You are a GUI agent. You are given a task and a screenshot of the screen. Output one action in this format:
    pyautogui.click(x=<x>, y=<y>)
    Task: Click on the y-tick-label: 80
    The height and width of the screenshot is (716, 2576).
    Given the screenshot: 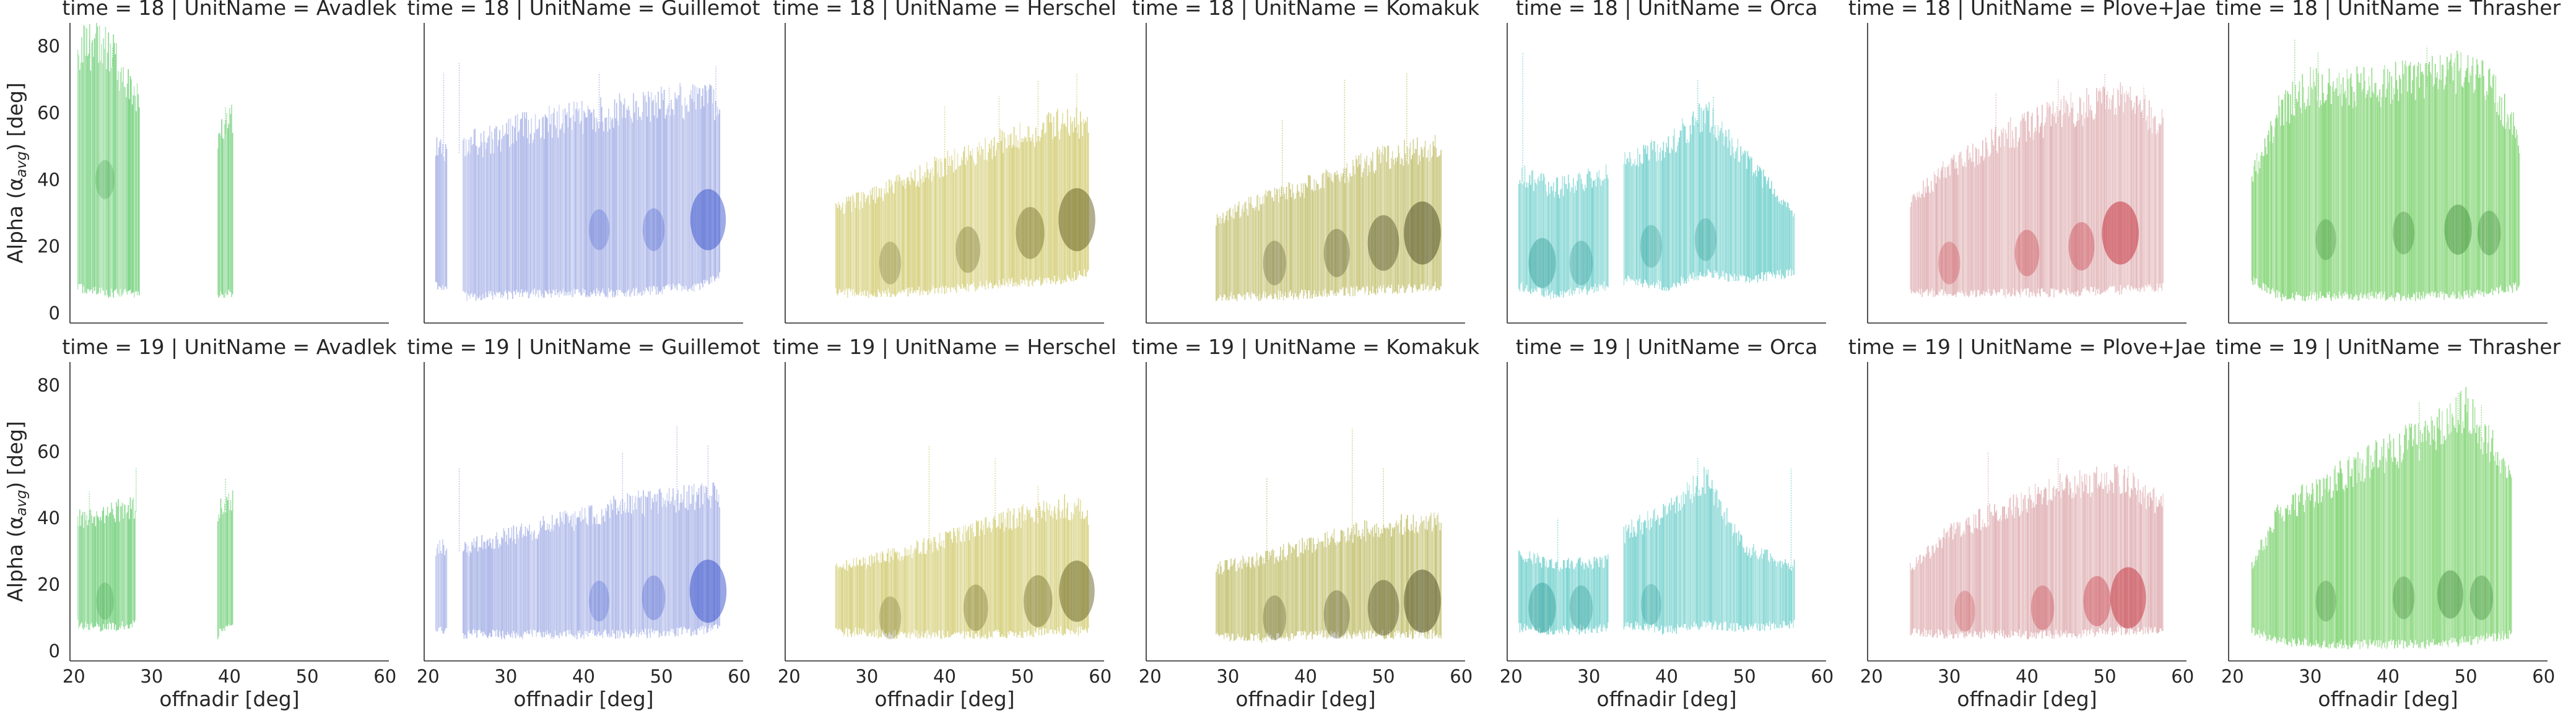 What is the action you would take?
    pyautogui.click(x=48, y=385)
    